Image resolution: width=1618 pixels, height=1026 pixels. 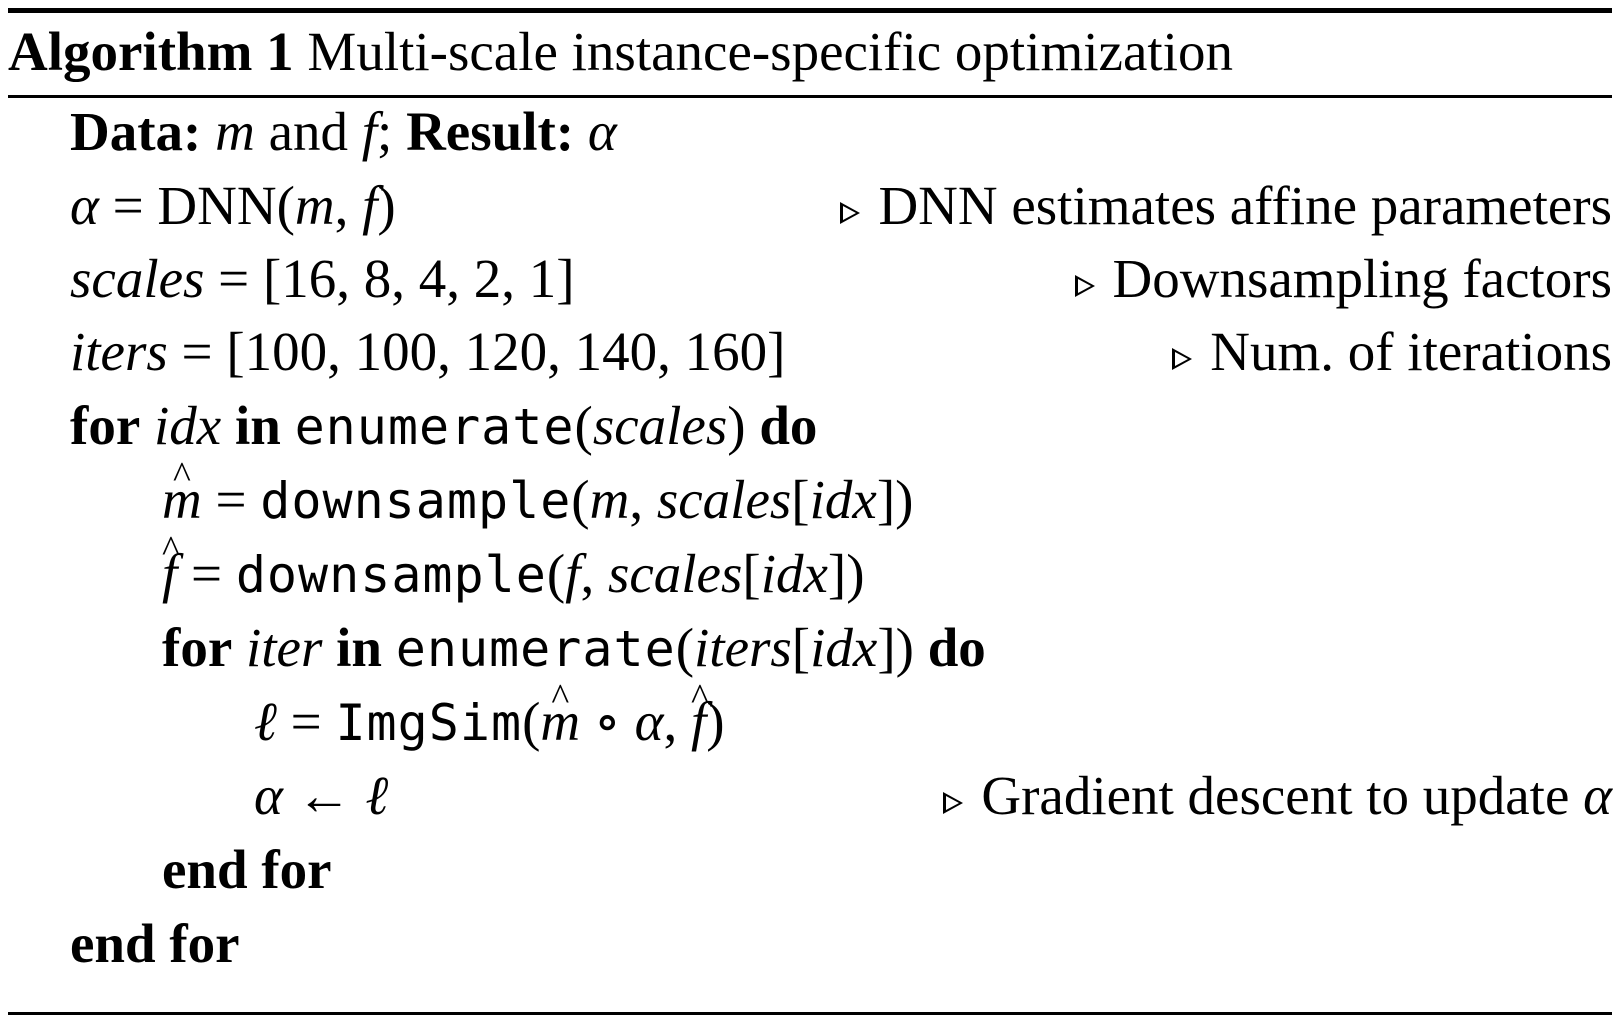 I want to click on dnn-assignment: α = DNN(m, f), so click(x=233, y=205).